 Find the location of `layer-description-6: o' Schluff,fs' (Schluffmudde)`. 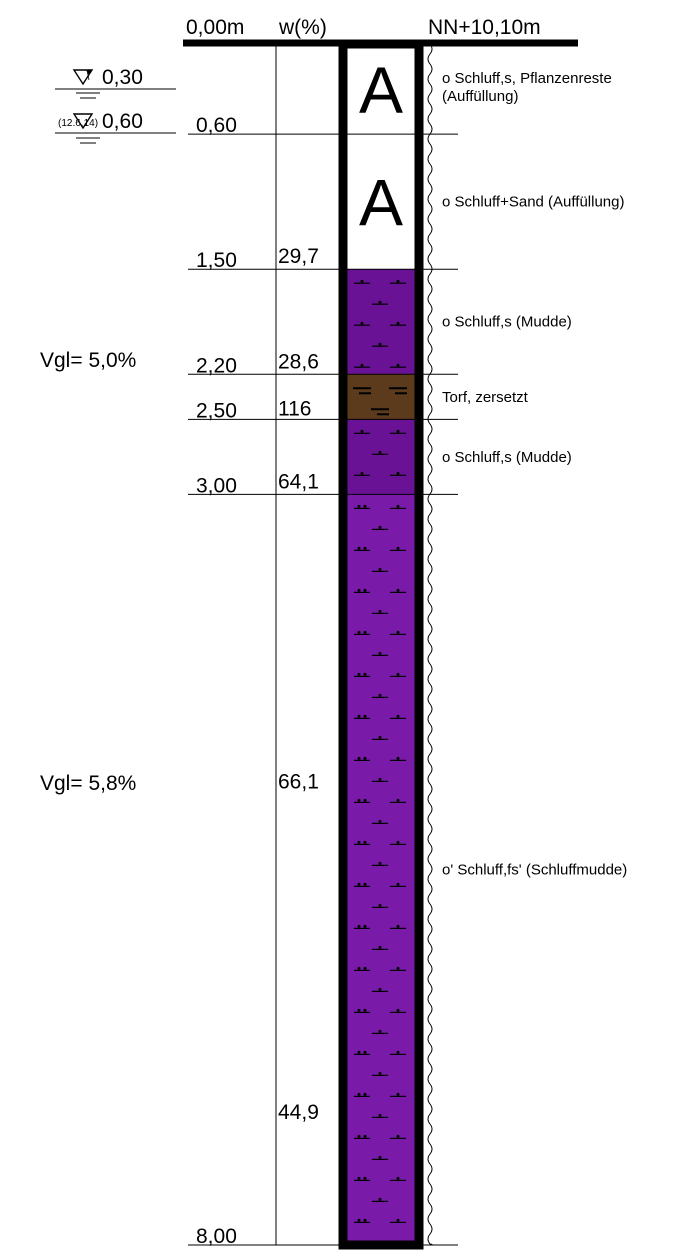

layer-description-6: o' Schluff,fs' (Schluffmudde) is located at coordinates (534, 870).